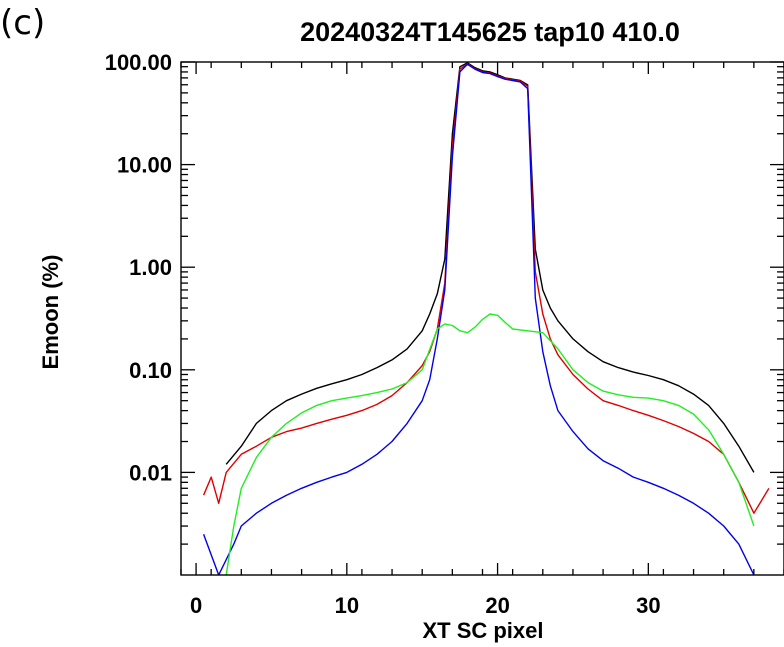 Image resolution: width=784 pixels, height=647 pixels. I want to click on y-tick-label: 100.00, so click(138, 62).